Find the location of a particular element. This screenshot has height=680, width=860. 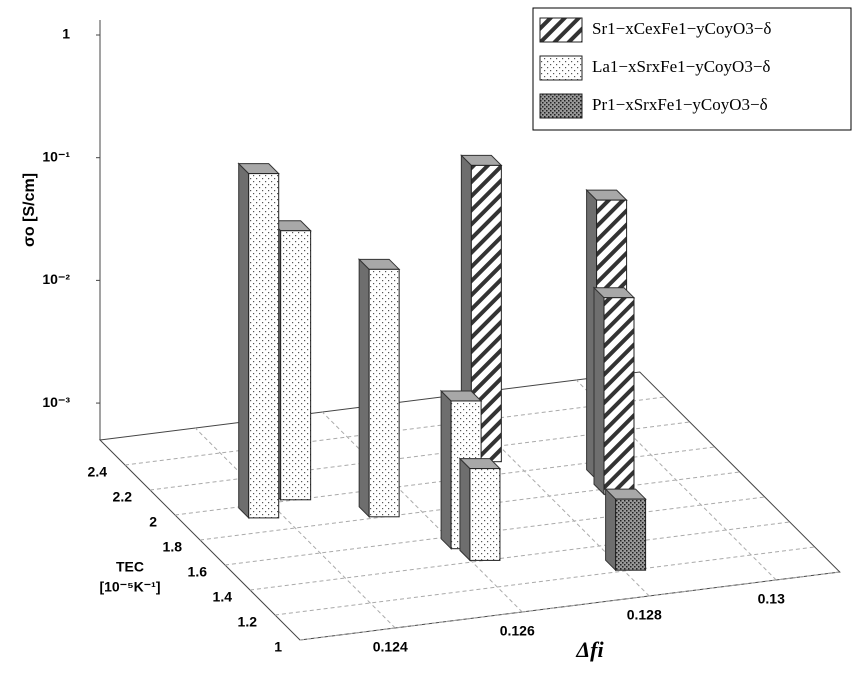

z-axis-label: σo [S/cm] is located at coordinates (29, 210).